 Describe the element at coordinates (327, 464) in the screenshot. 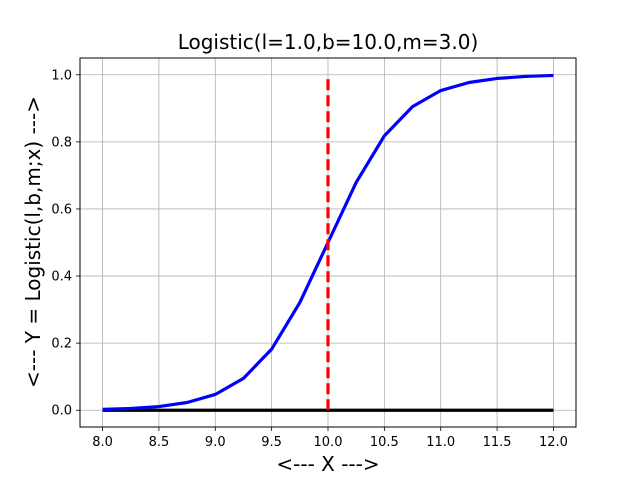

I see `x-axis-label: <--- X --->` at that location.